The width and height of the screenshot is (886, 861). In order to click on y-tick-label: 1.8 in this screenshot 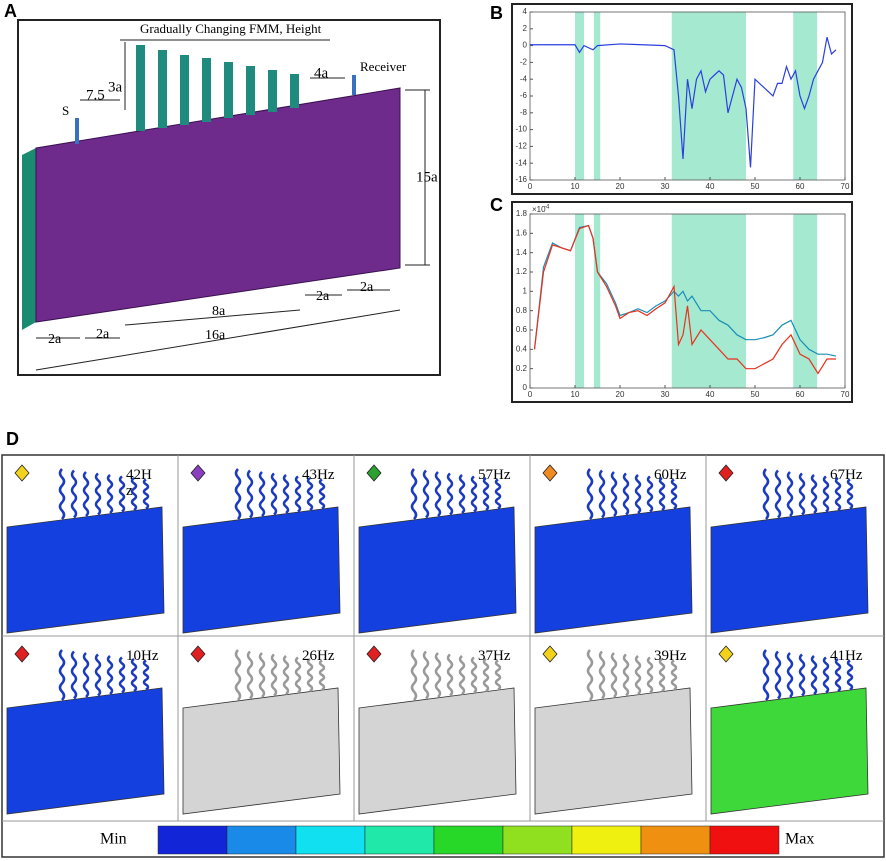, I will do `click(522, 213)`.